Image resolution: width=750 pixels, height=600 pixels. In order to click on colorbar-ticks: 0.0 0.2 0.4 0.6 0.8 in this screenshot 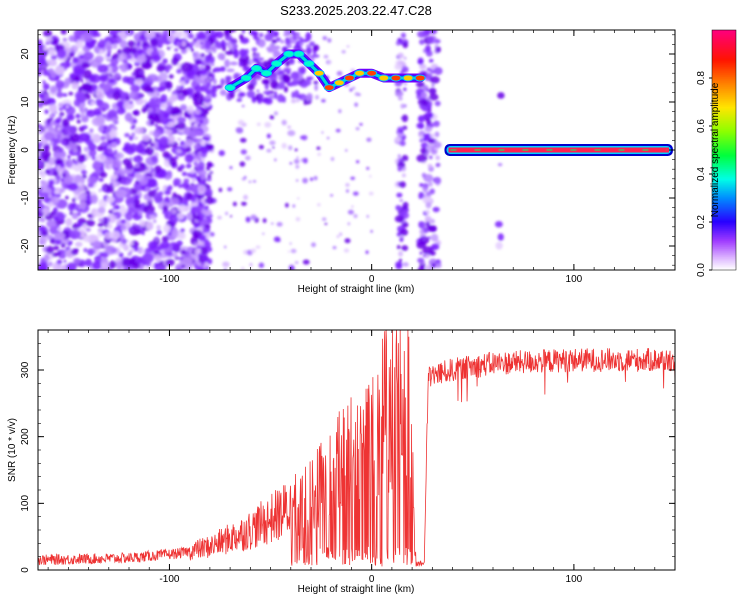, I will do `click(704, 174)`.